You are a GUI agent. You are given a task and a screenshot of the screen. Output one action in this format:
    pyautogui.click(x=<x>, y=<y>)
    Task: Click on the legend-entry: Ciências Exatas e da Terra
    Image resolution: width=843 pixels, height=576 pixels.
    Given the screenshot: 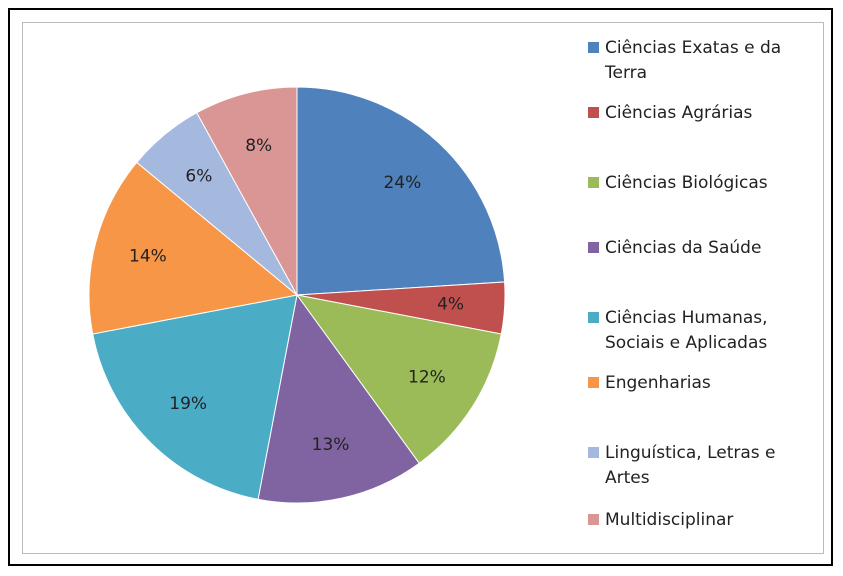 What is the action you would take?
    pyautogui.click(x=703, y=61)
    